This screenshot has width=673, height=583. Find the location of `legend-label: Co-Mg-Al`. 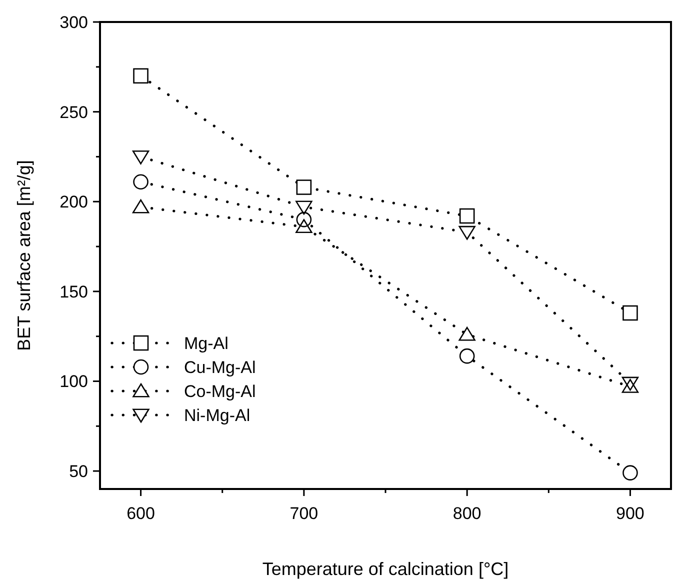

legend-label: Co-Mg-Al is located at coordinates (220, 391).